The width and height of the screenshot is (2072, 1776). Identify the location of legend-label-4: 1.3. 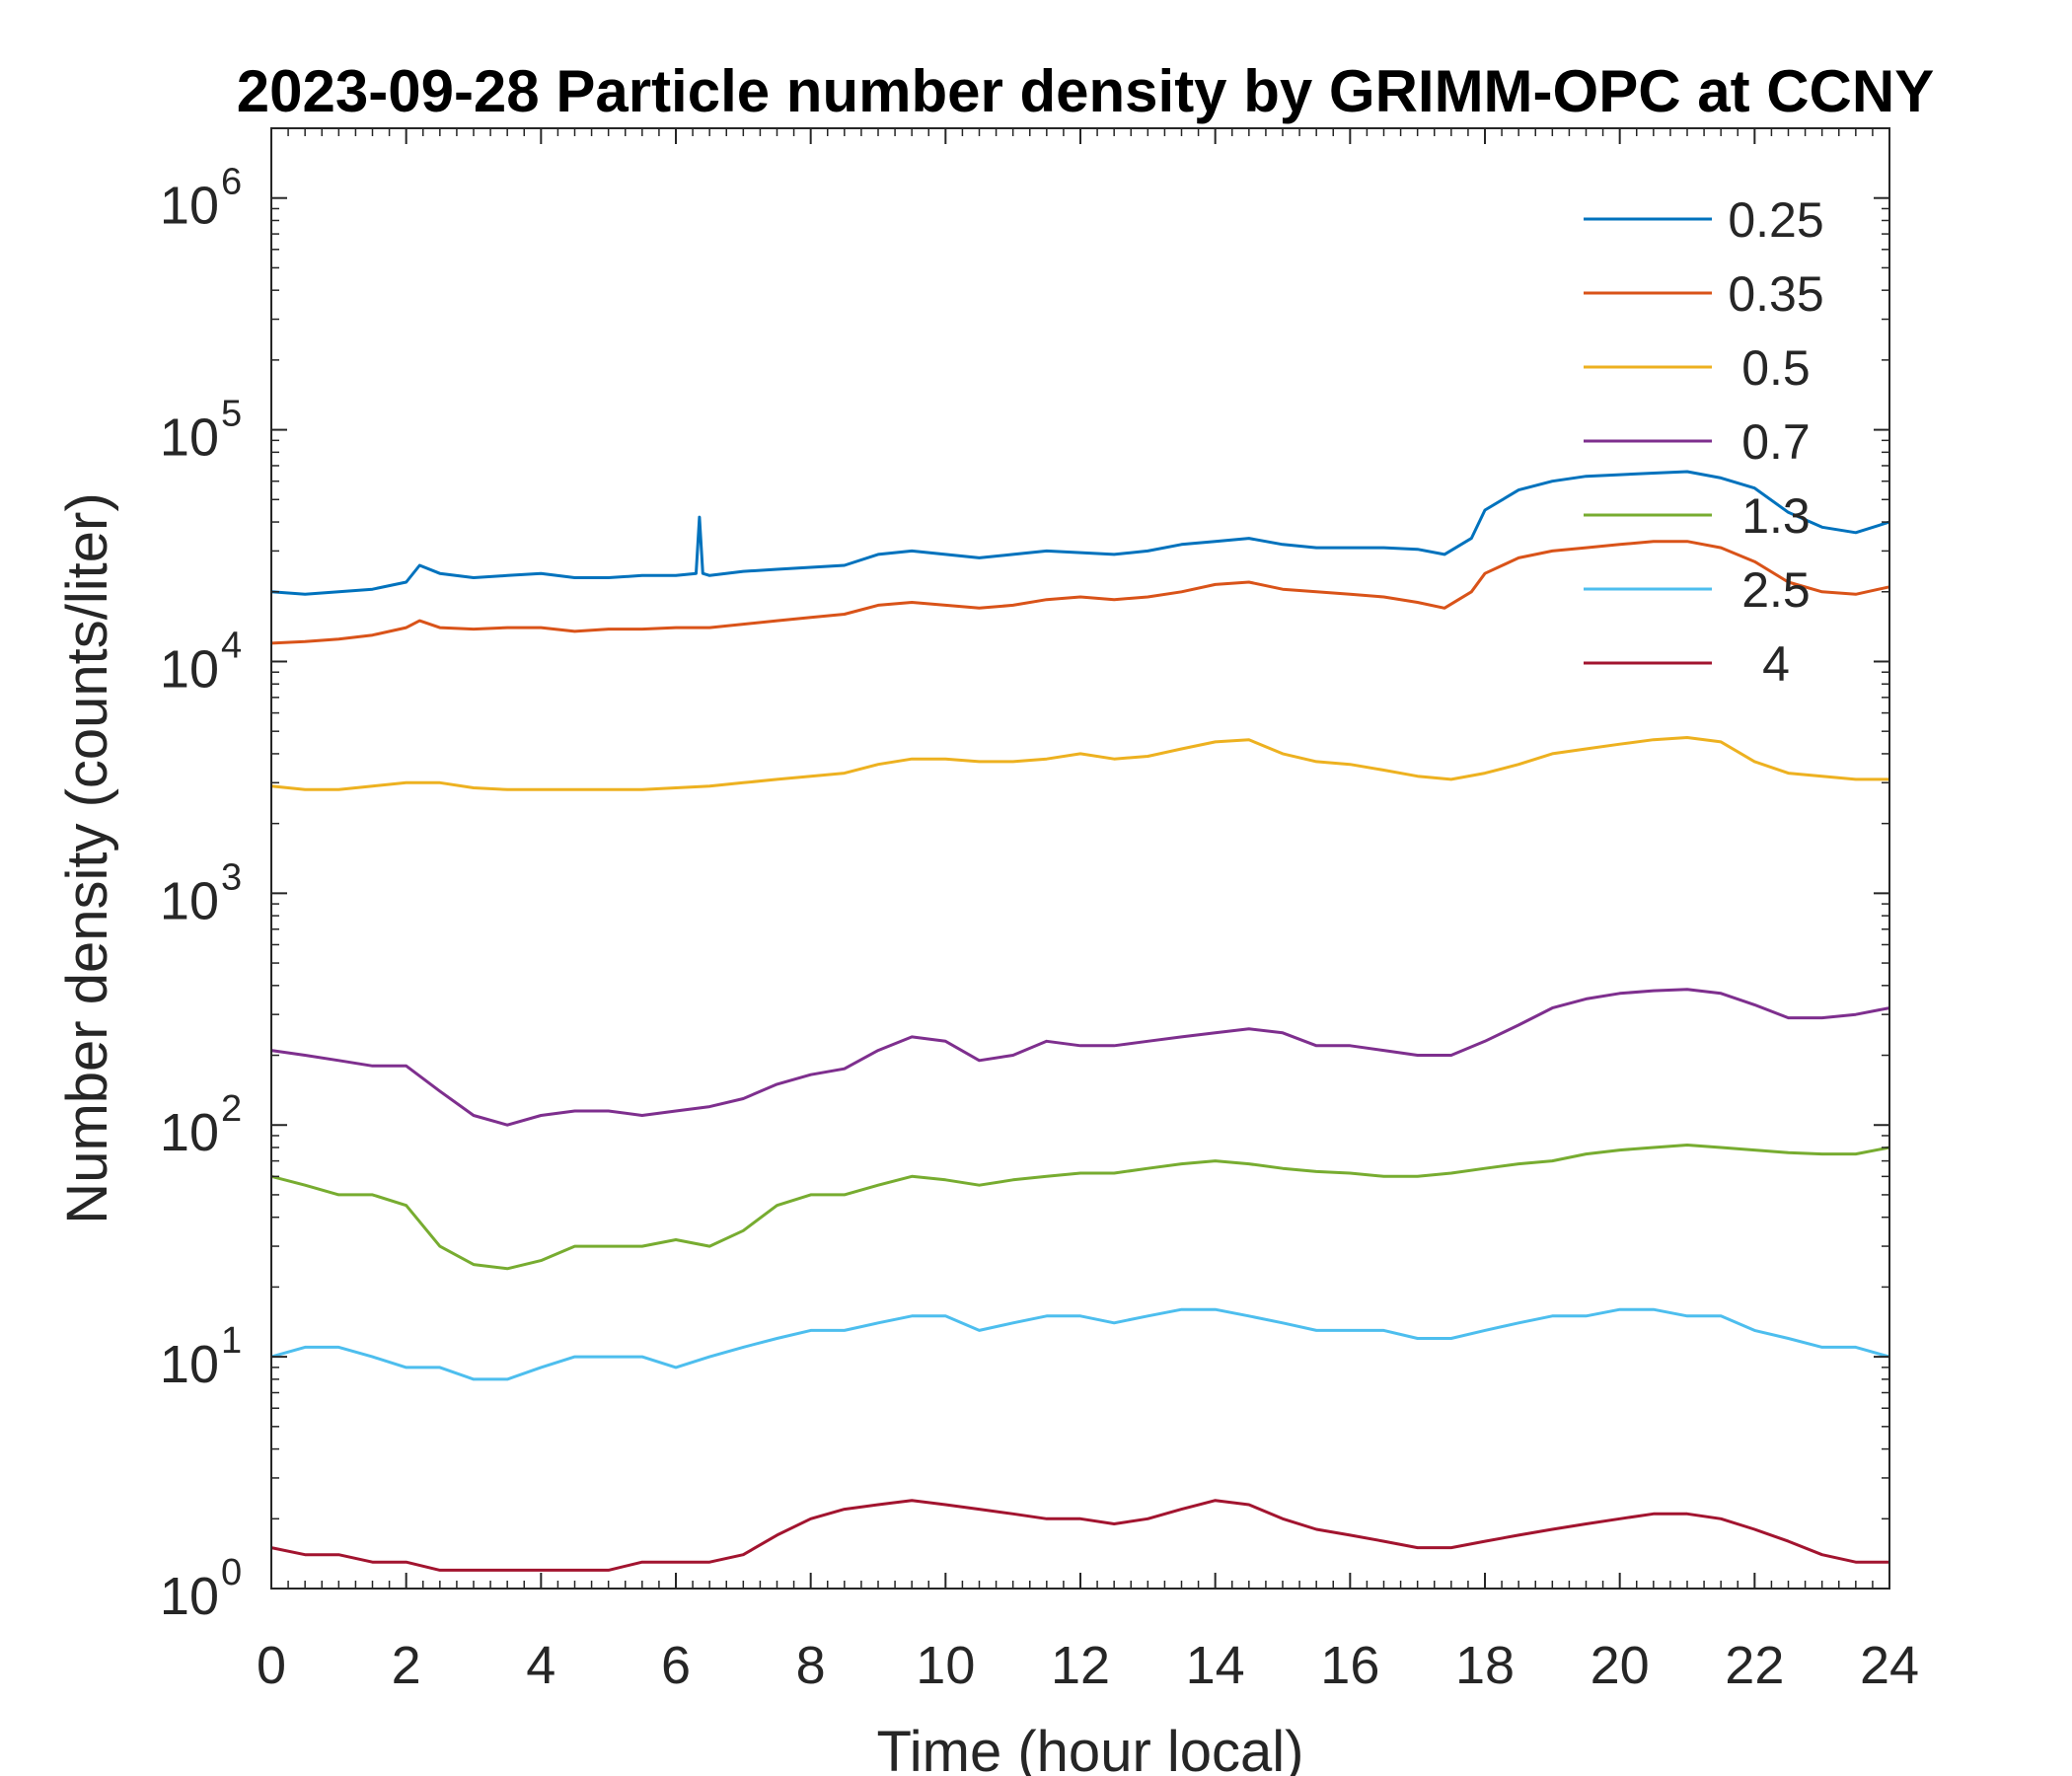
(1776, 516).